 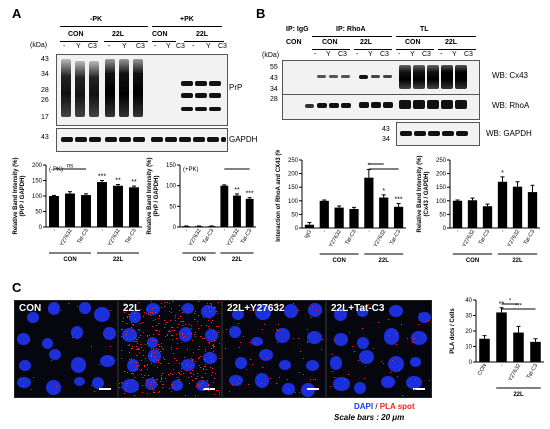 I want to click on group-label: CON, so click(x=69, y=260).